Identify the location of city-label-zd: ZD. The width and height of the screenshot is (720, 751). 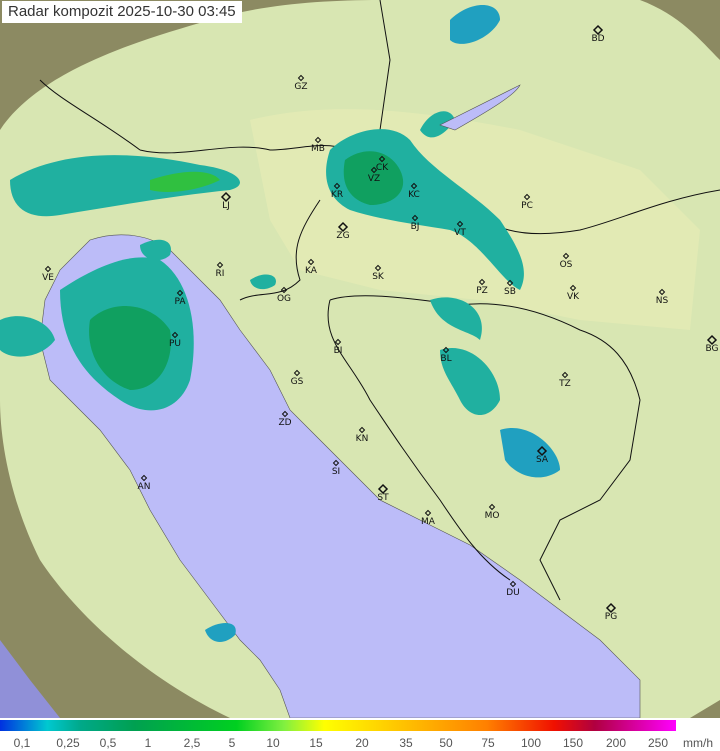
(285, 423).